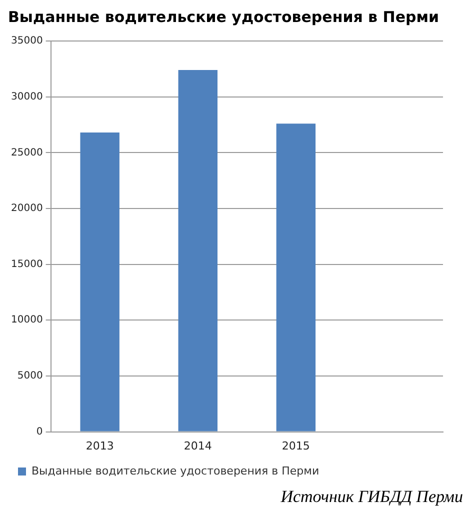  Describe the element at coordinates (27, 96) in the screenshot. I see `y-tick-label: 30000` at that location.